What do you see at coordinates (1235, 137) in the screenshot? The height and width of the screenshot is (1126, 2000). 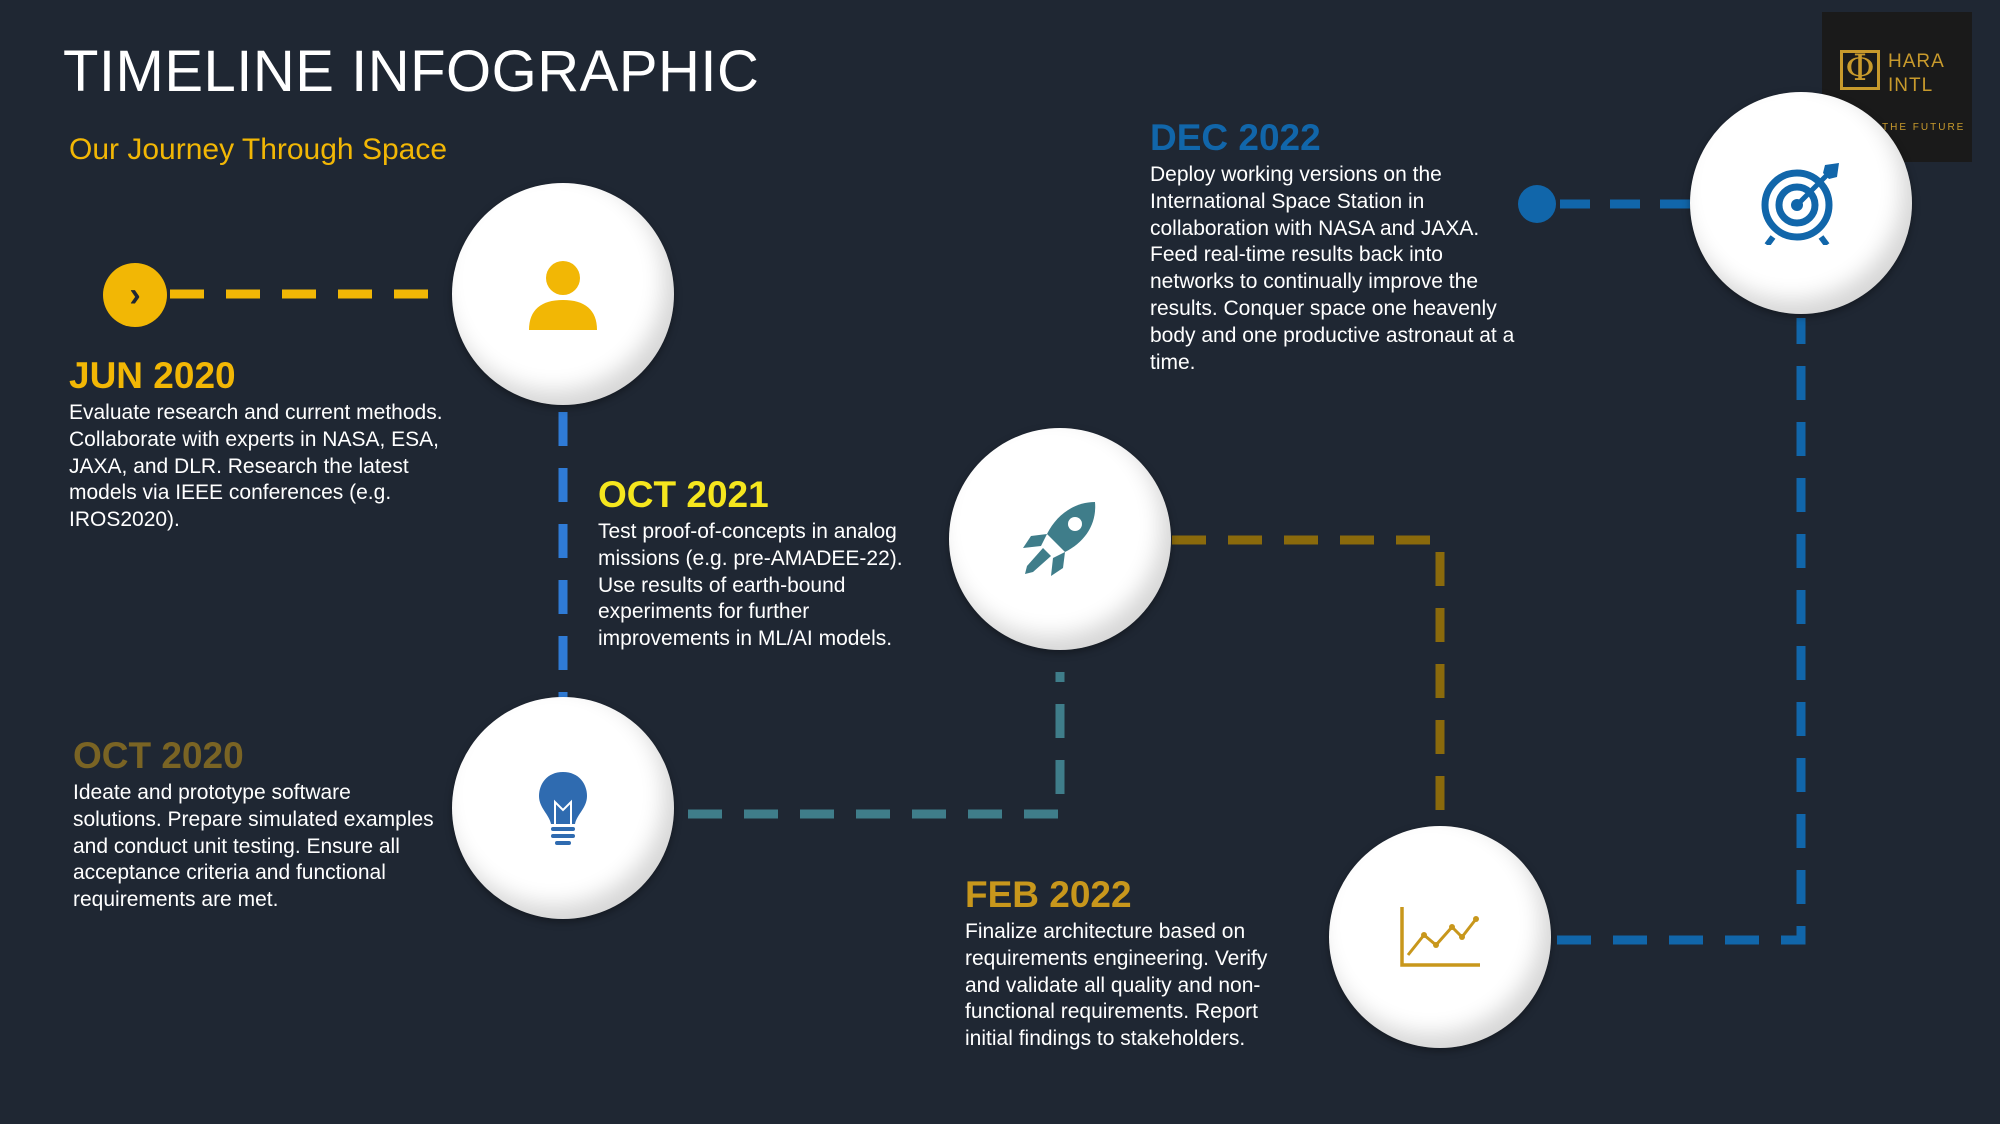 I see `milestone-date: DEC 2022` at bounding box center [1235, 137].